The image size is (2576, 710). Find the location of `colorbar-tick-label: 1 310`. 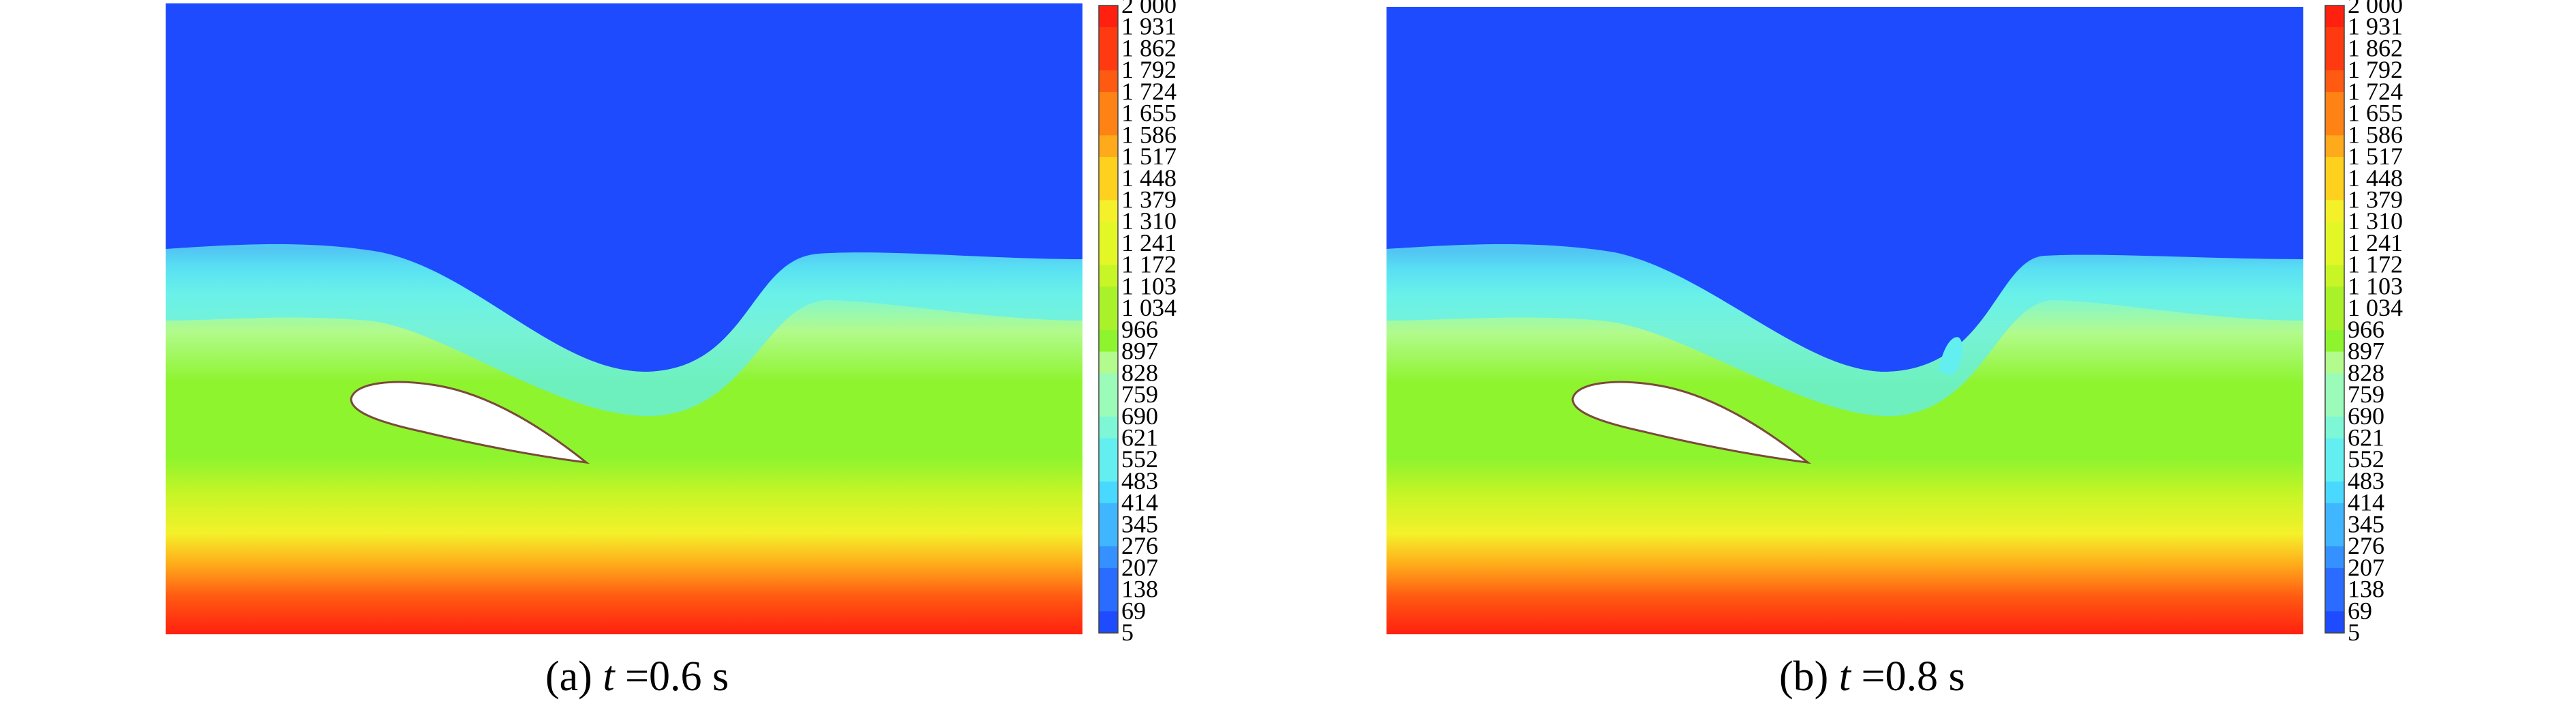

colorbar-tick-label: 1 310 is located at coordinates (2376, 221).